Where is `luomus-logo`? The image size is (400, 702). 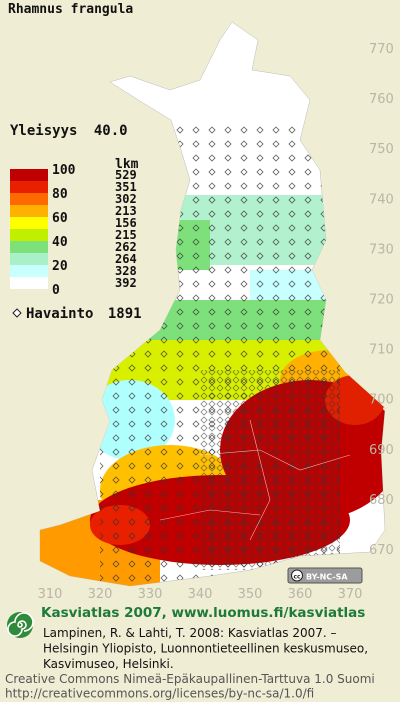
luomus-logo is located at coordinates (20, 625).